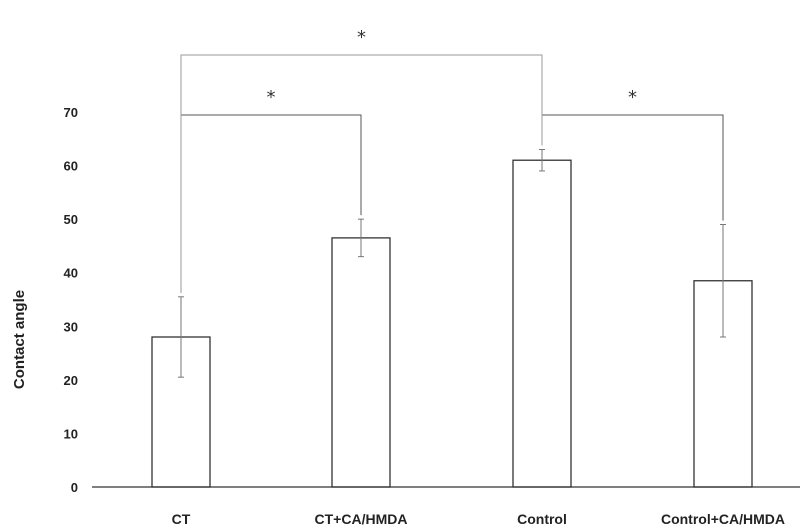 The image size is (807, 529). Describe the element at coordinates (478, 519) in the screenshot. I see `x-axis-labels: CT CT+CA/HMDA Control Control+CA/HMDA` at that location.